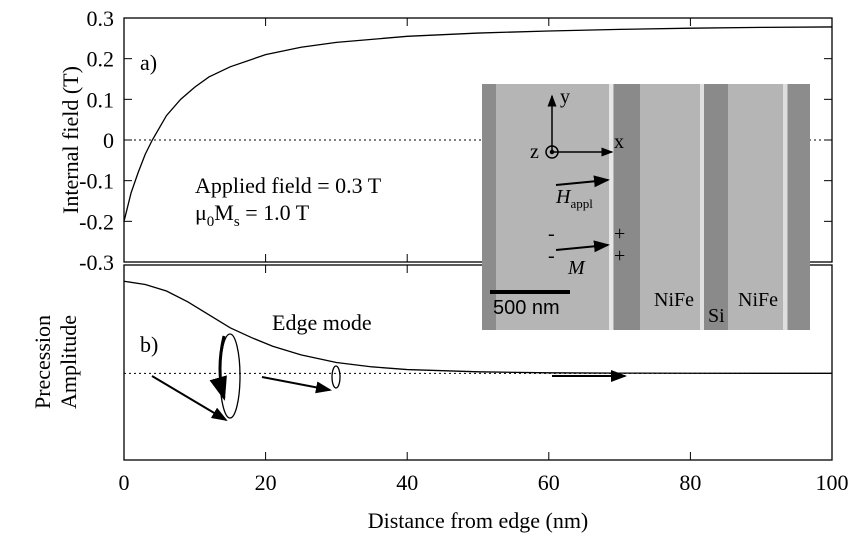  What do you see at coordinates (68, 362) in the screenshot?
I see `y-axis-label: Amplitude` at bounding box center [68, 362].